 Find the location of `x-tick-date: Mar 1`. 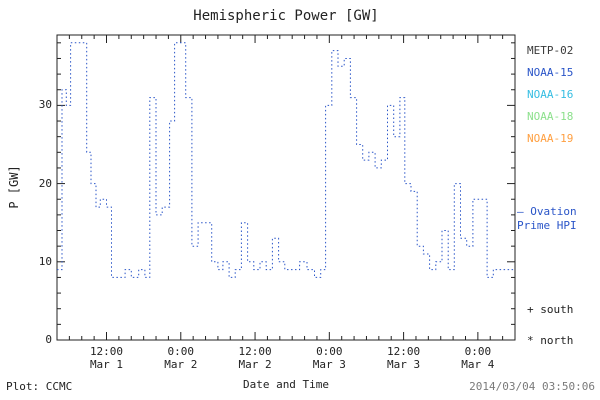

x-tick-date: Mar 1 is located at coordinates (106, 364).